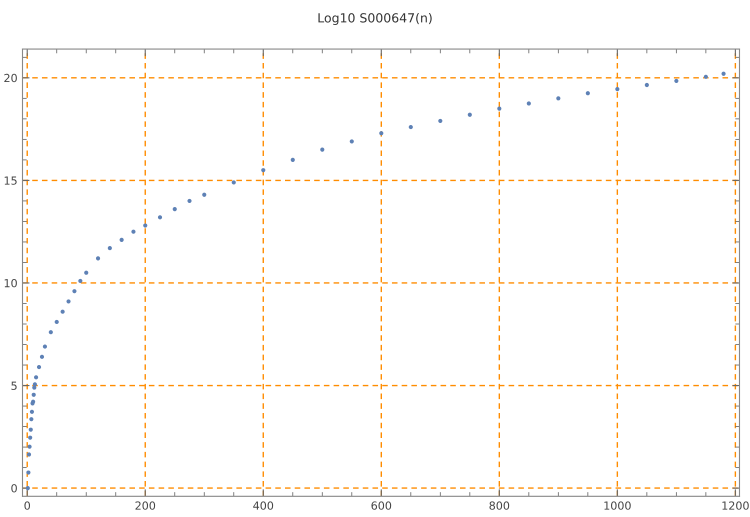  Describe the element at coordinates (14, 488) in the screenshot. I see `y-tick-label: 0` at that location.